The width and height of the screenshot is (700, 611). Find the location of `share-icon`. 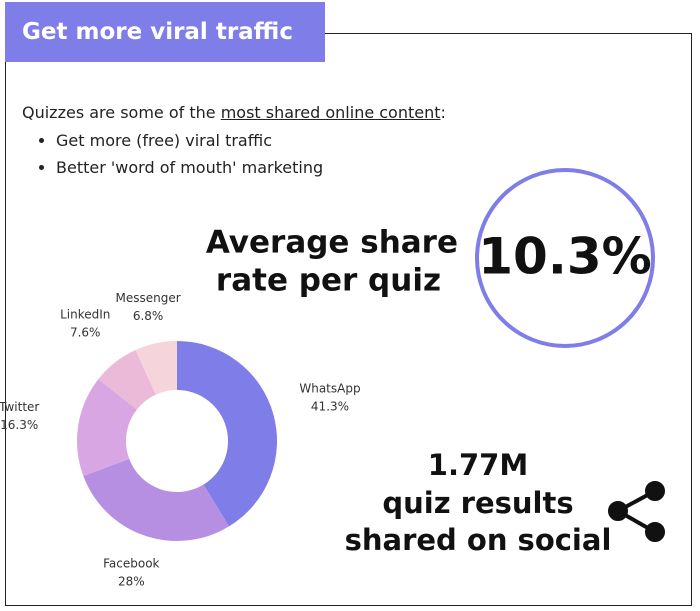

share-icon is located at coordinates (636, 511).